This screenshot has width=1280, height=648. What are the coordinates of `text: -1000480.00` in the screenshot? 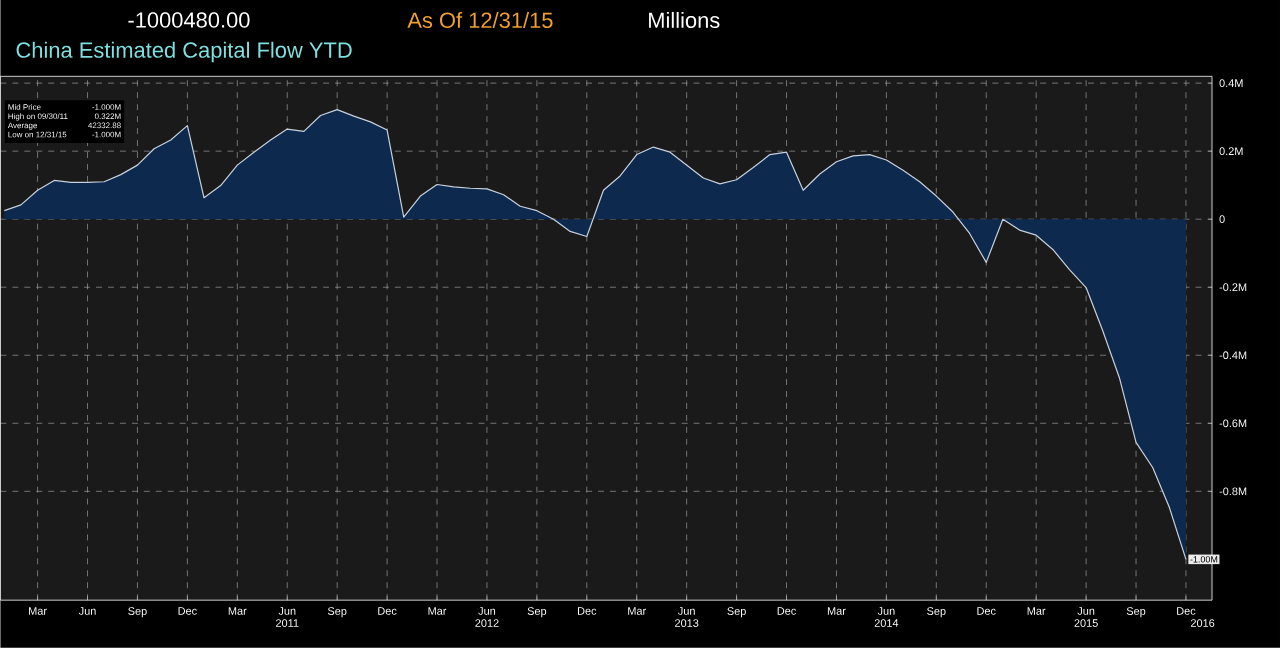 It's located at (189, 20).